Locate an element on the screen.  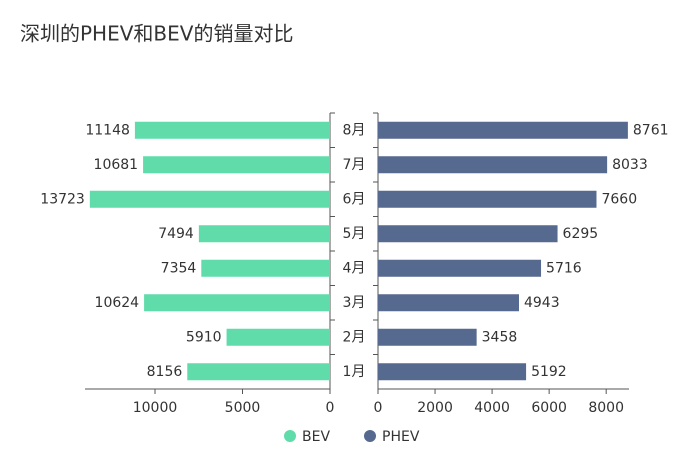
x-tick-label: 10000 is located at coordinates (155, 408).